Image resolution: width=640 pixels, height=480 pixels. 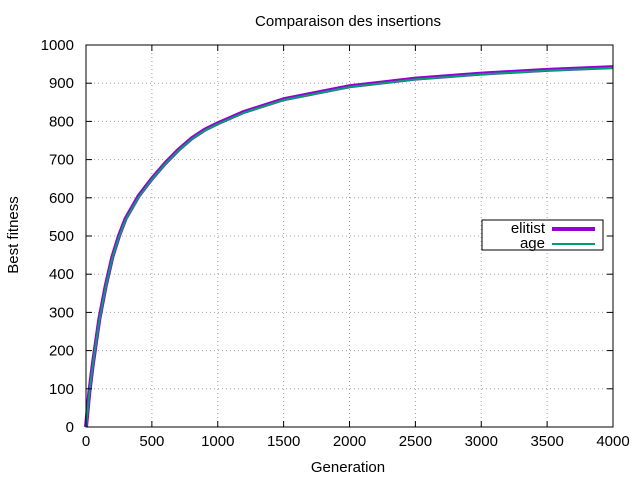 What do you see at coordinates (61, 389) in the screenshot?
I see `y-tick-label: 100` at bounding box center [61, 389].